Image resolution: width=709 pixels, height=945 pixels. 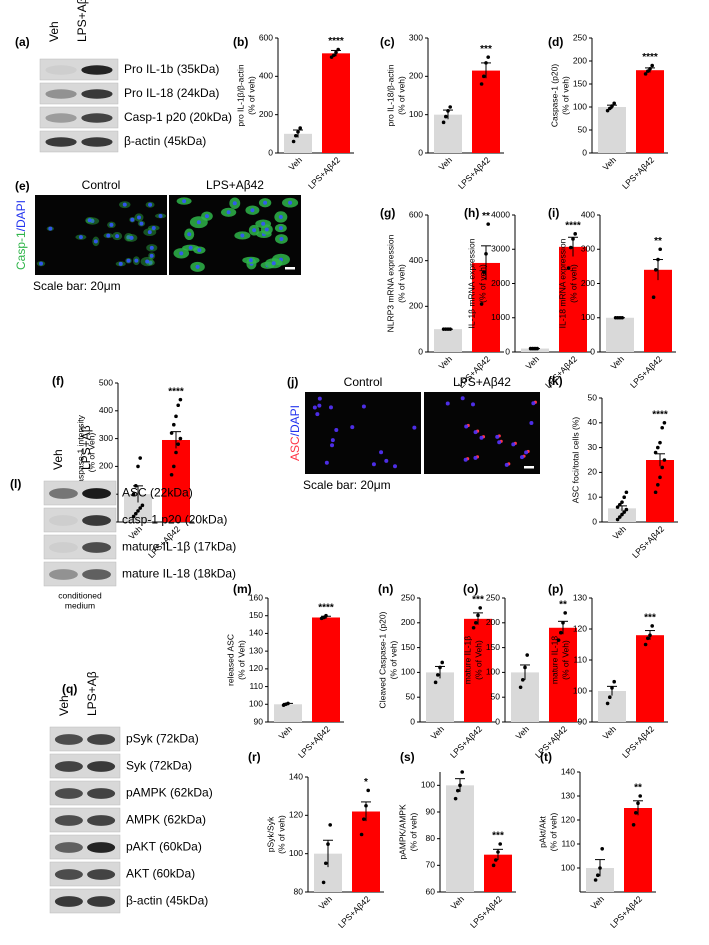 What do you see at coordinates (179, 574) in the screenshot?
I see `band-label: mature IL-18 (18kDa)` at bounding box center [179, 574].